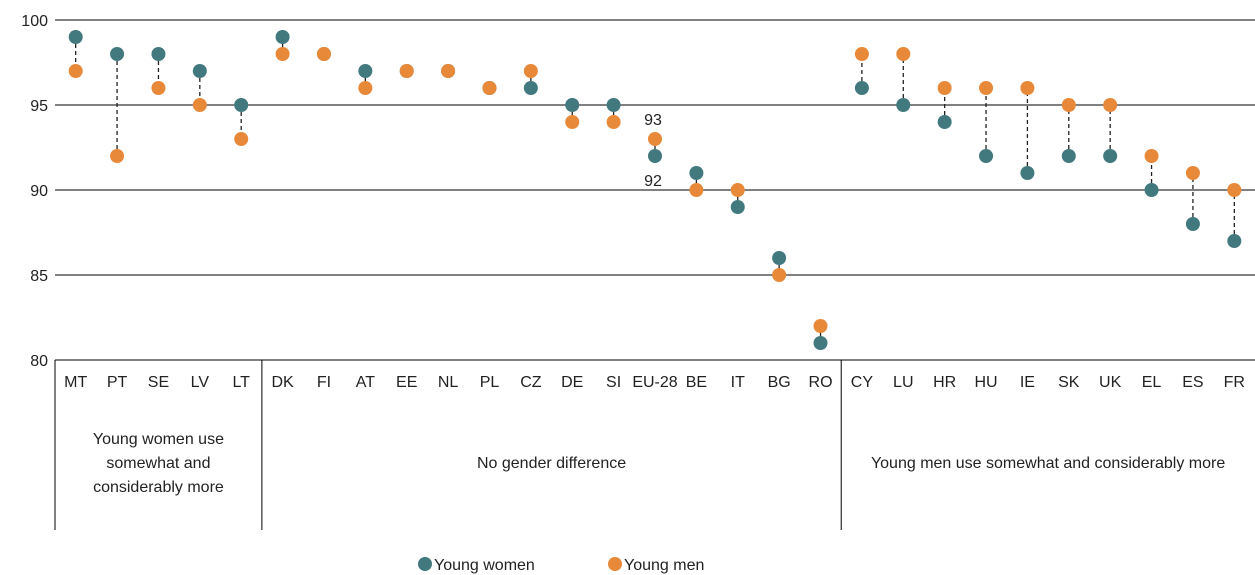  What do you see at coordinates (75, 71) in the screenshot?
I see `point-young-men-mt` at bounding box center [75, 71].